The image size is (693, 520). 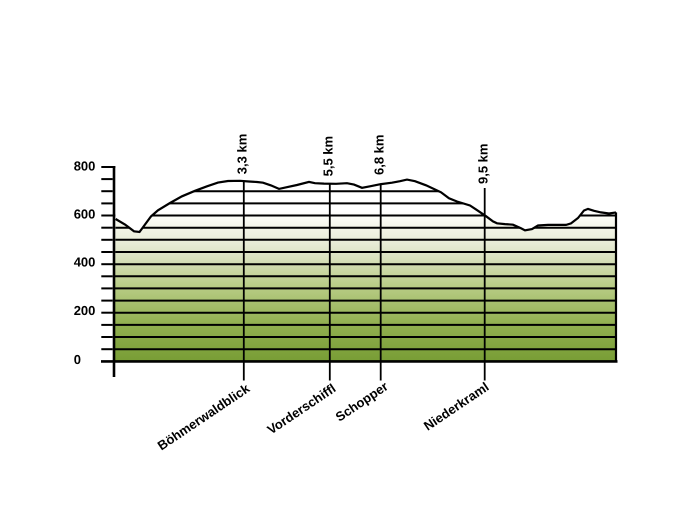 I want to click on svg-text: 9,5 km, so click(x=483, y=164).